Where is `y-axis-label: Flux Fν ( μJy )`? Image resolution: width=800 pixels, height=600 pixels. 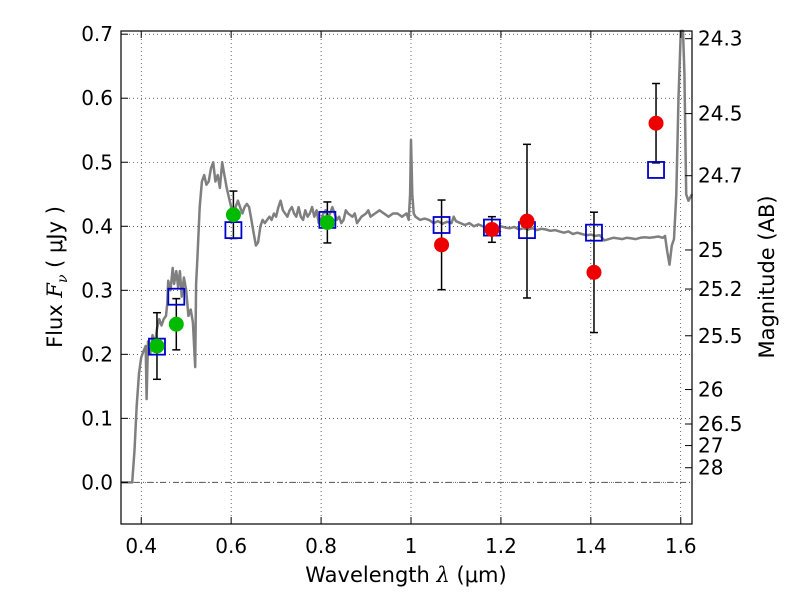
y-axis-label: Flux Fν ( μJy ) is located at coordinates (57, 277).